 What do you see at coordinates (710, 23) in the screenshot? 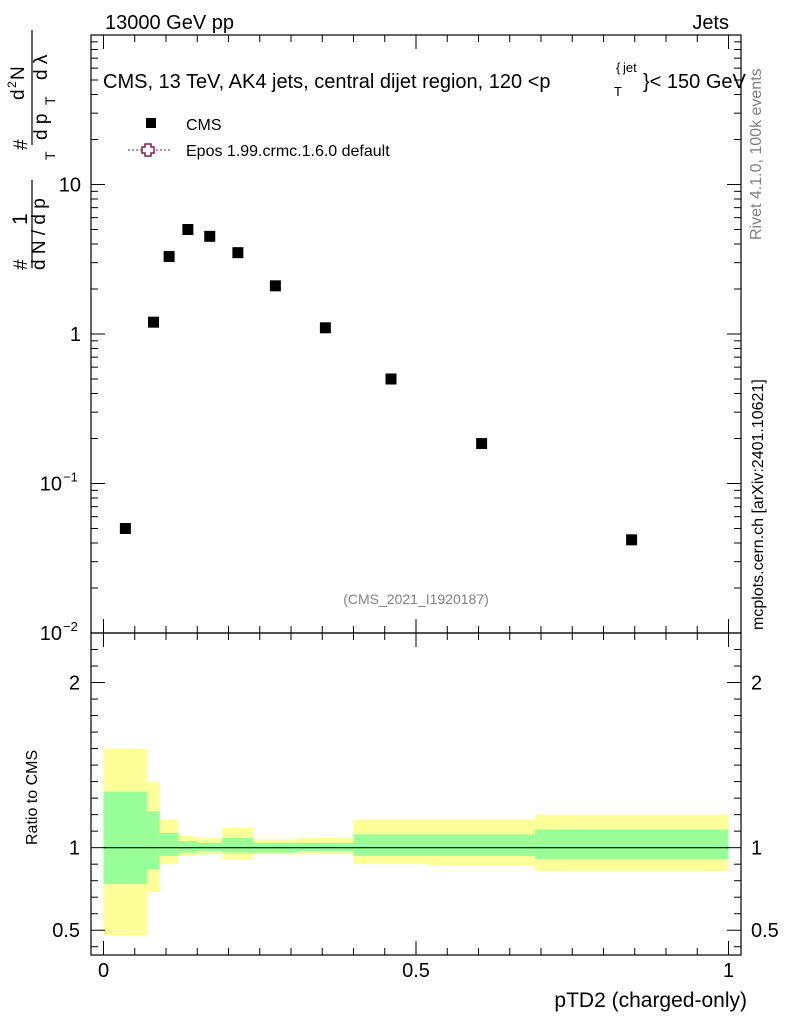
I see `header-right: Jets` at bounding box center [710, 23].